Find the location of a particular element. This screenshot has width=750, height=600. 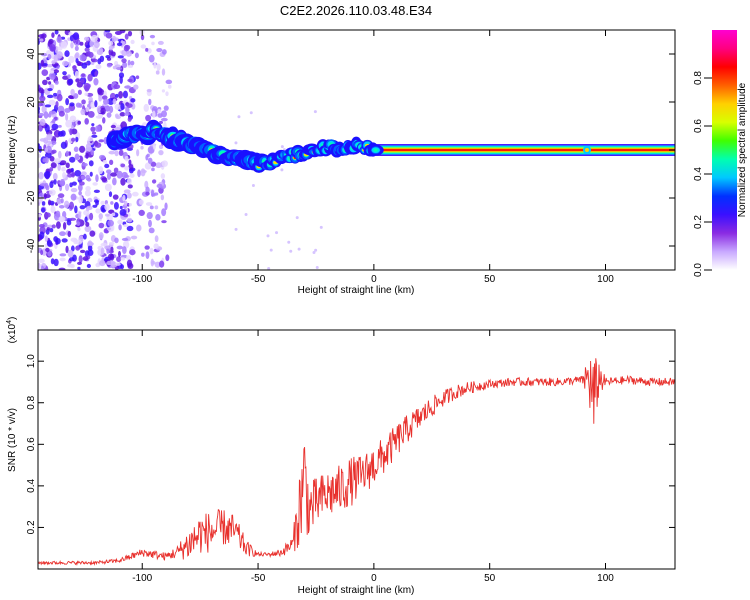

spectrogram-x-label: Height of straight line (km) is located at coordinates (356, 290).